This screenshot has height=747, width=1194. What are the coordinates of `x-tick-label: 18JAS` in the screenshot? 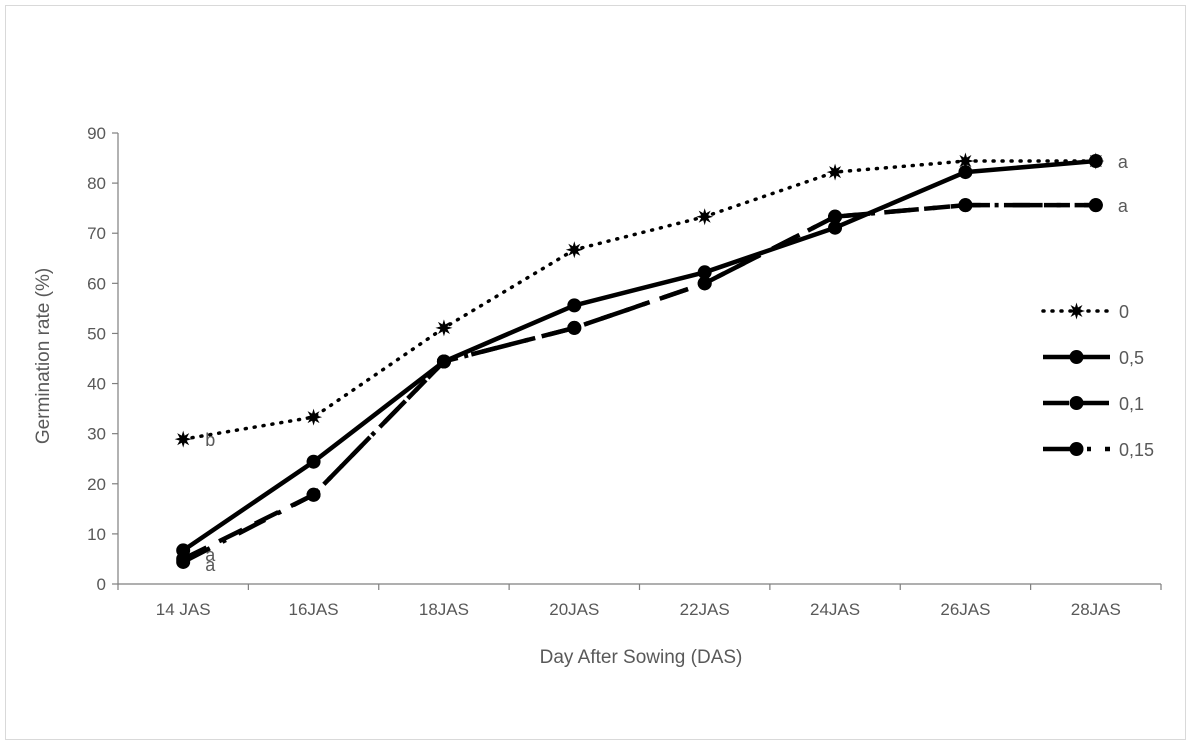 It's located at (444, 609).